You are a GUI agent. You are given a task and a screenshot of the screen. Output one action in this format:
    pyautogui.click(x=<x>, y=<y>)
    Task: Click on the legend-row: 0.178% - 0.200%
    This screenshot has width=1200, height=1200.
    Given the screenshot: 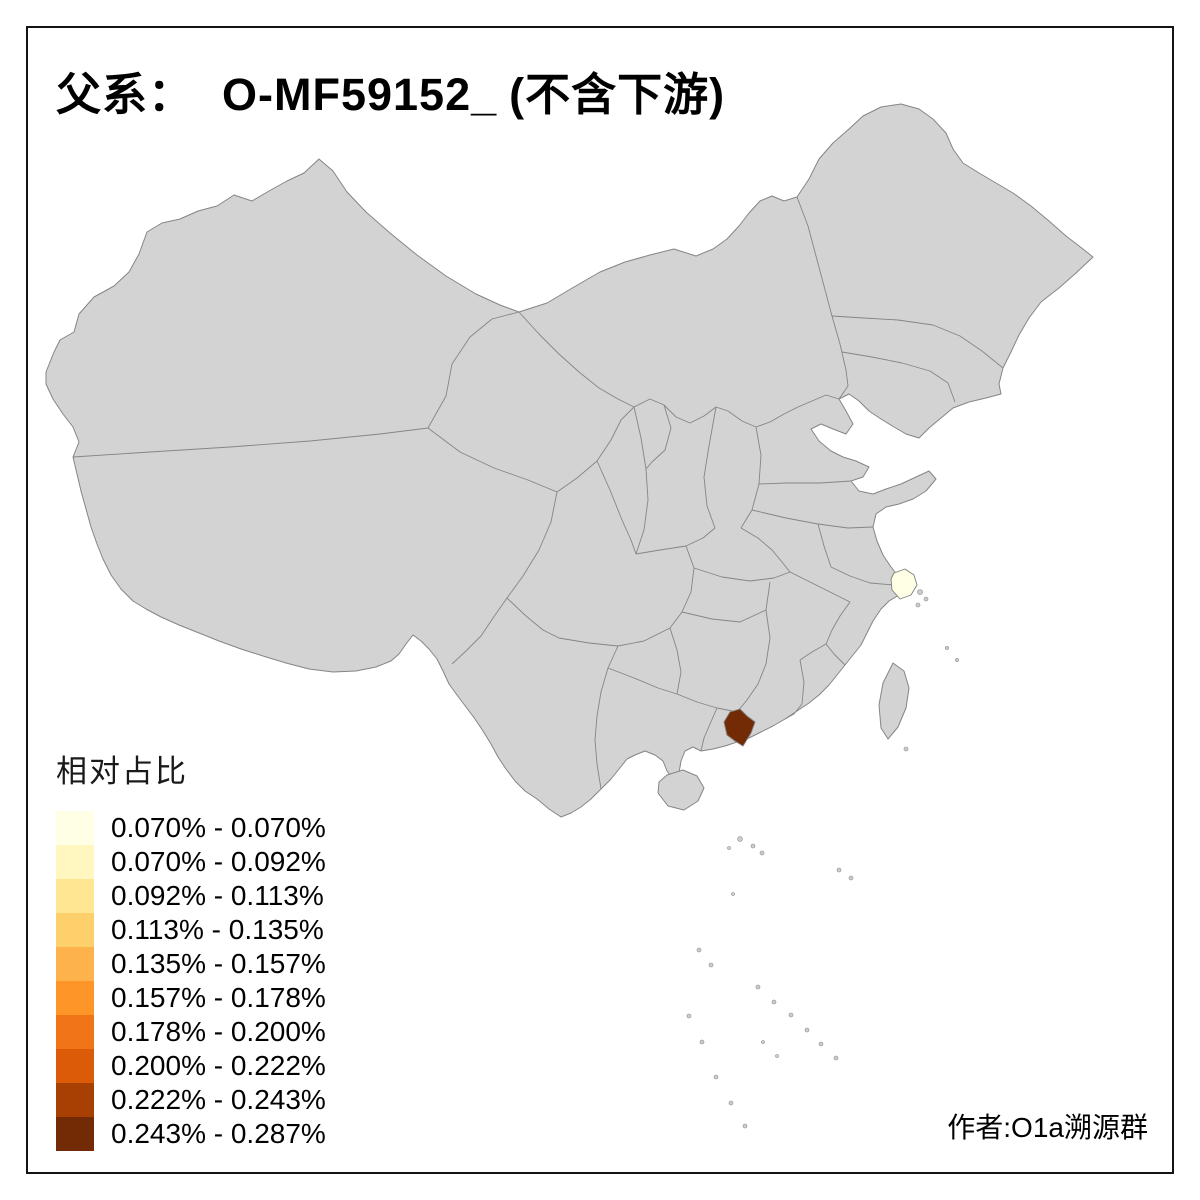 What is the action you would take?
    pyautogui.click(x=191, y=1032)
    